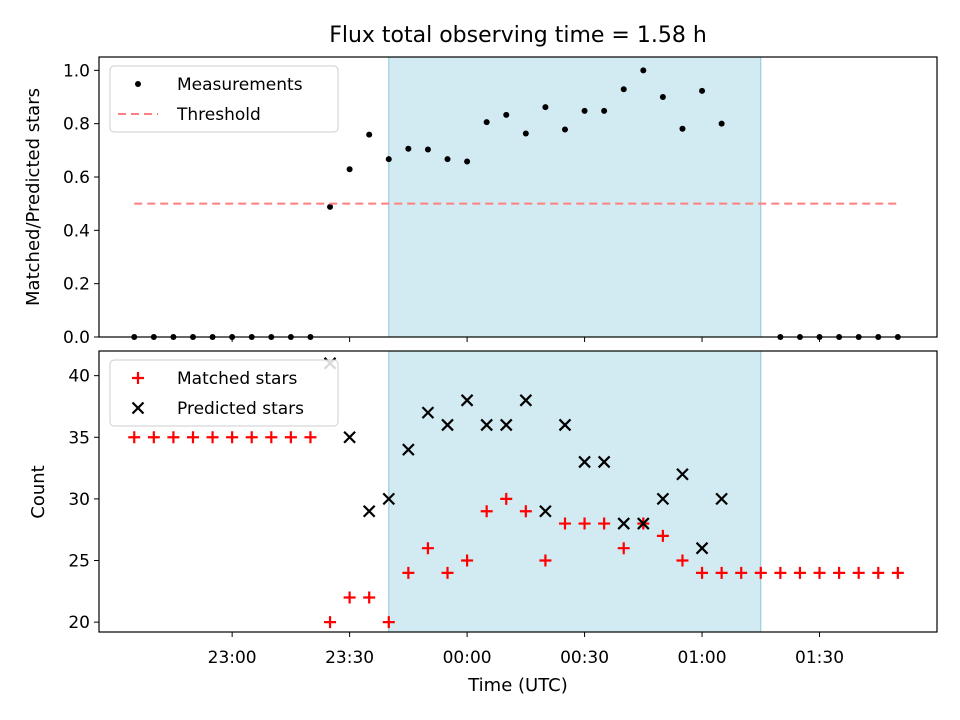 The image size is (960, 720). Describe the element at coordinates (819, 658) in the screenshot. I see `x-tick-label: 01:30` at that location.